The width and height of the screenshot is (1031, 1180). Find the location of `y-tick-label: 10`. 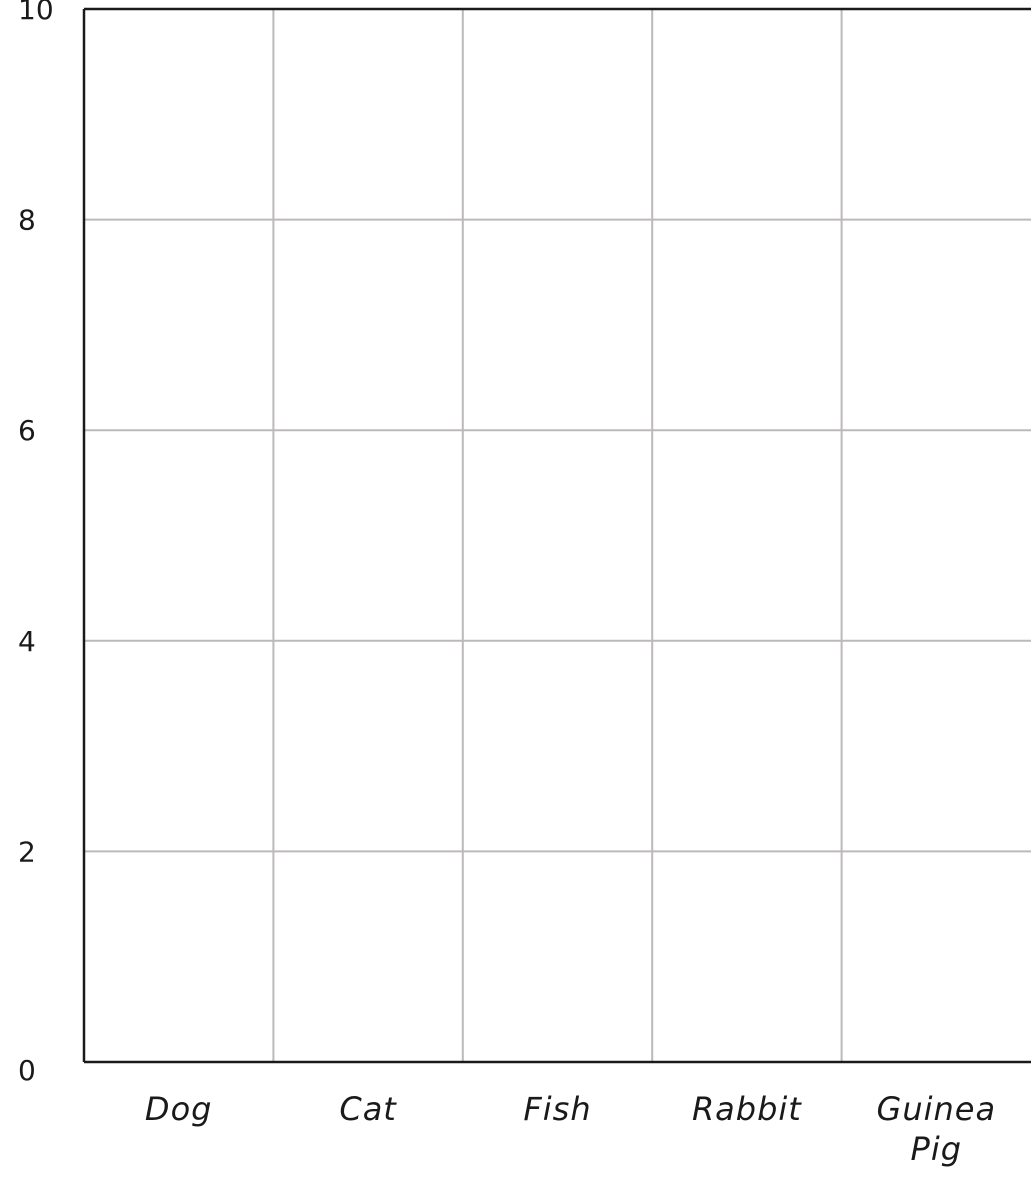

y-tick-label: 10 is located at coordinates (36, 13).